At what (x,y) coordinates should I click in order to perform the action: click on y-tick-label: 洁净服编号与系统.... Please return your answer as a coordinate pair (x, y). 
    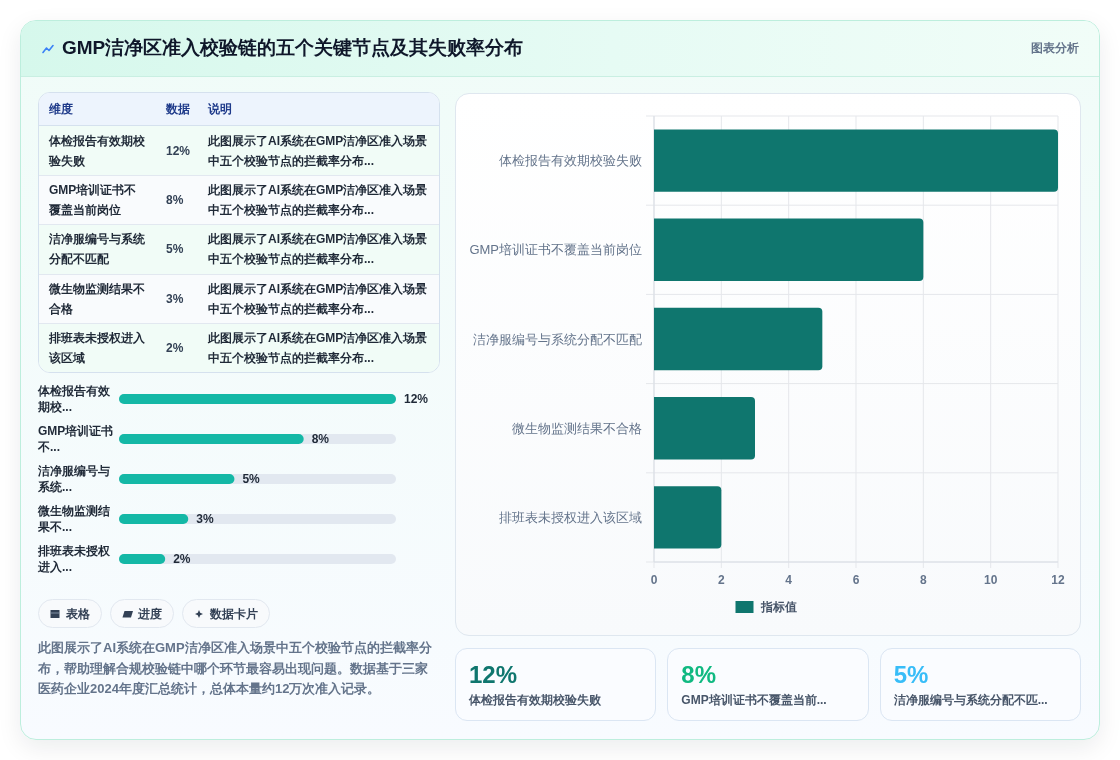
    Looking at the image, I should click on (74, 479).